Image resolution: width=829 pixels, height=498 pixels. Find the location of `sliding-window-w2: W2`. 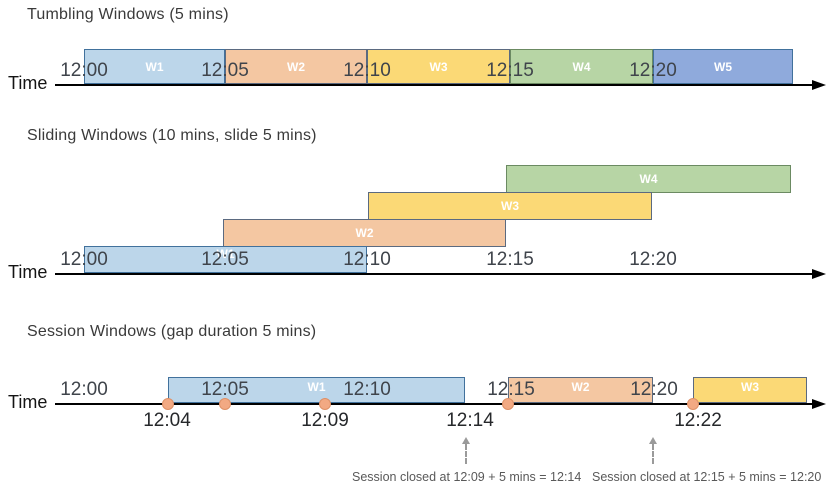

sliding-window-w2: W2 is located at coordinates (364, 233).